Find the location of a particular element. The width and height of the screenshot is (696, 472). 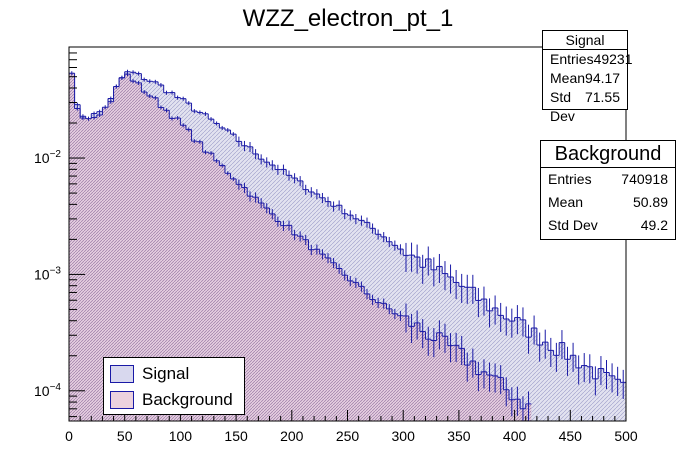

y-tick-label: 10⁻⁴ is located at coordinates (47, 390).